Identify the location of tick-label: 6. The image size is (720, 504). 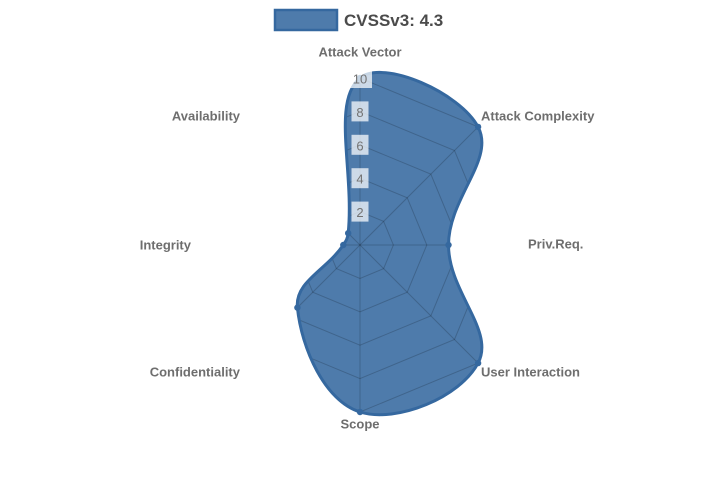
(359, 145).